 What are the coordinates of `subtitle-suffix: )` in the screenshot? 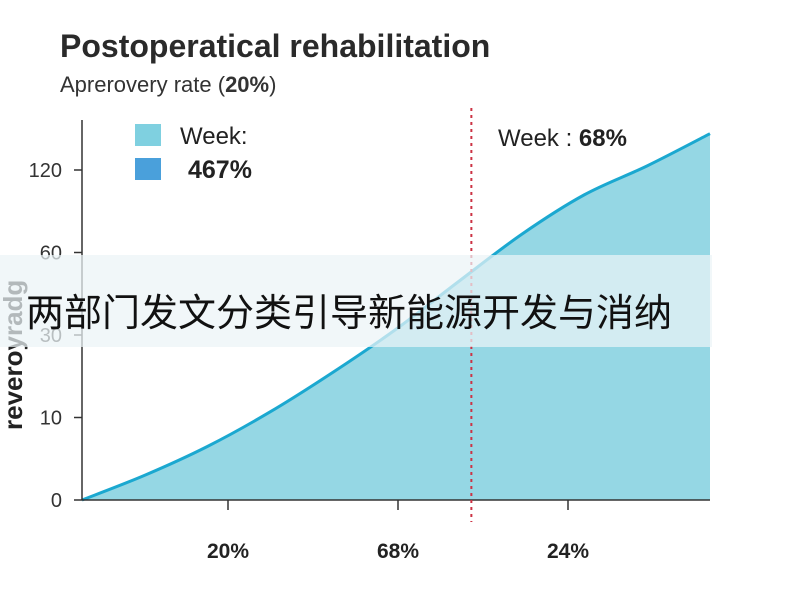 It's located at (273, 84).